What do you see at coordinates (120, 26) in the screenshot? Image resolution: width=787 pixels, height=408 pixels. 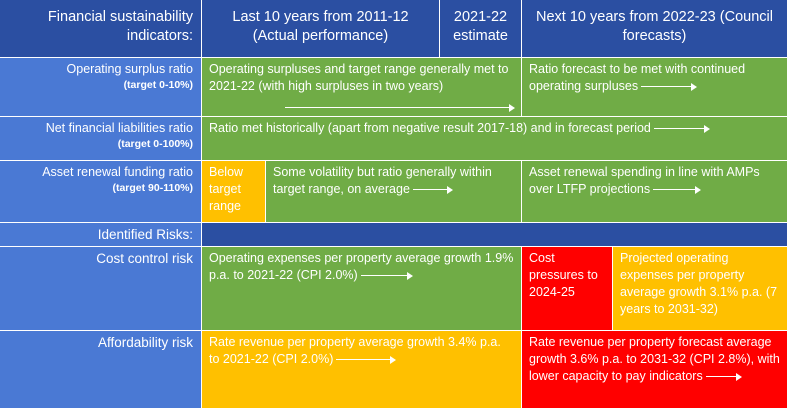 I see `header-indicators-text: Financial sustainability indicators:` at bounding box center [120, 26].